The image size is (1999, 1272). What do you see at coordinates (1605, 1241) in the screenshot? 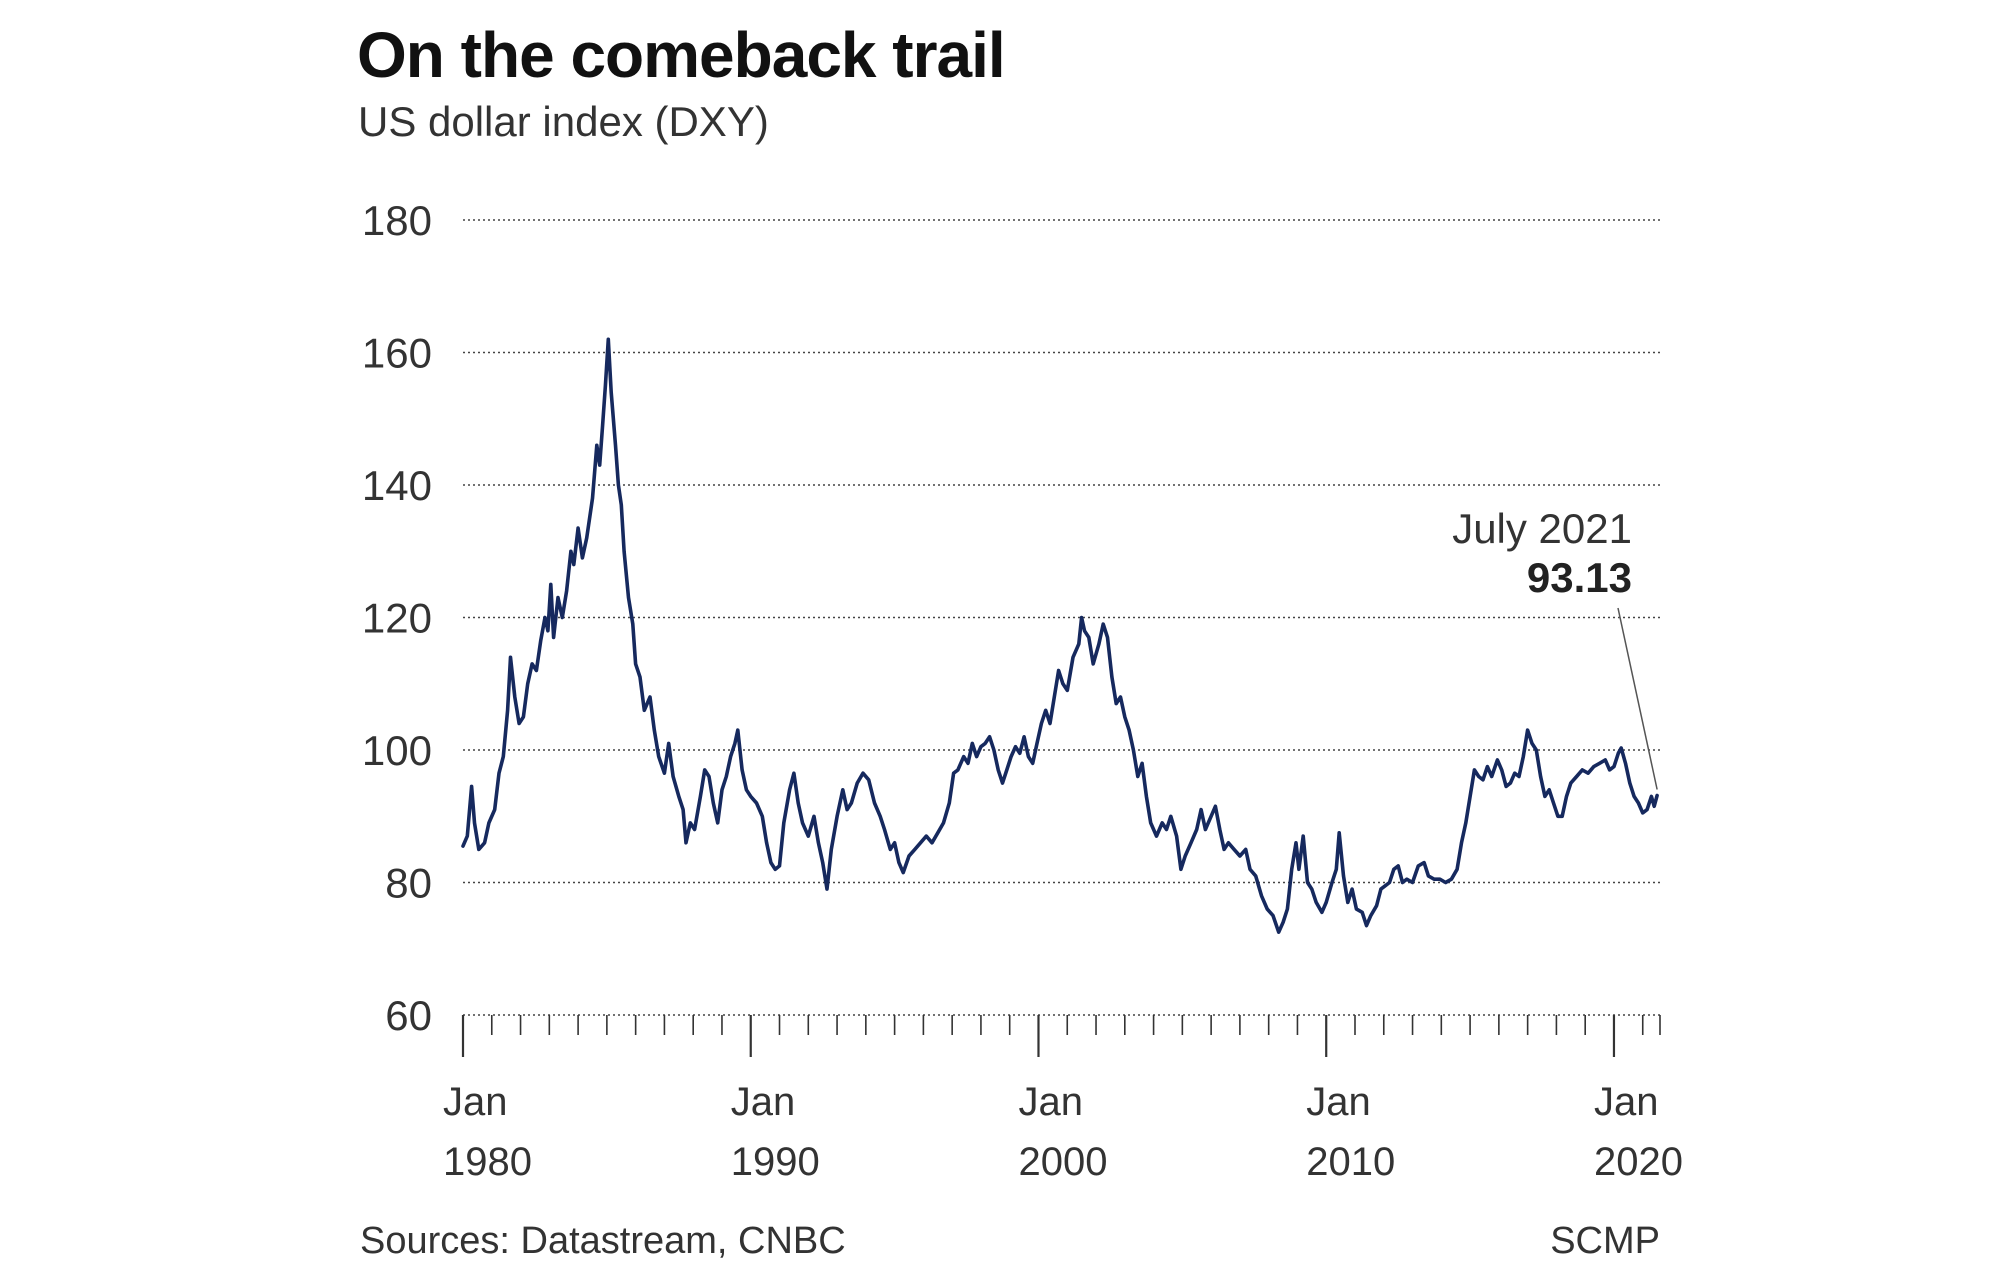
I see `credit-label: SCMP` at bounding box center [1605, 1241].